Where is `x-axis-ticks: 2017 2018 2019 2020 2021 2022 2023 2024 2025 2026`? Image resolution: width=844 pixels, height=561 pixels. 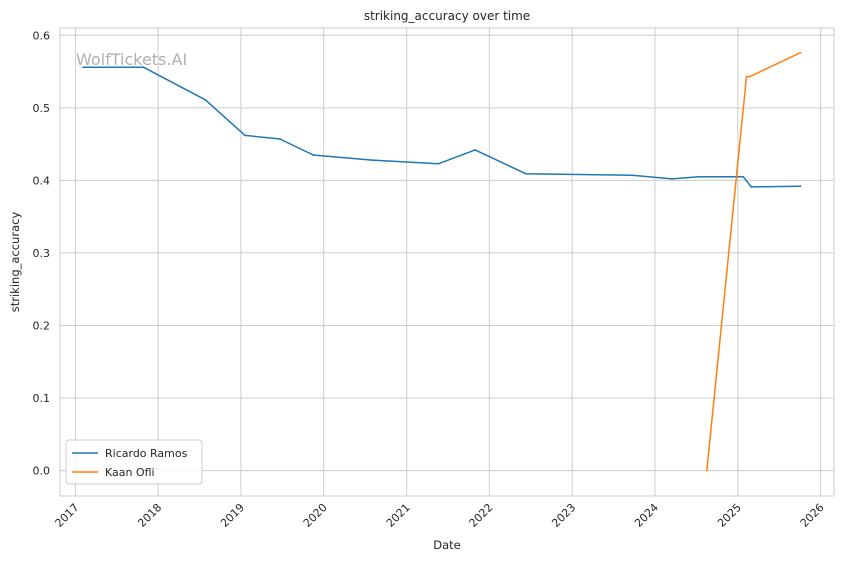 x-axis-ticks: 2017 2018 2019 2020 2021 2022 2023 2024 2025 2026 is located at coordinates (440, 515).